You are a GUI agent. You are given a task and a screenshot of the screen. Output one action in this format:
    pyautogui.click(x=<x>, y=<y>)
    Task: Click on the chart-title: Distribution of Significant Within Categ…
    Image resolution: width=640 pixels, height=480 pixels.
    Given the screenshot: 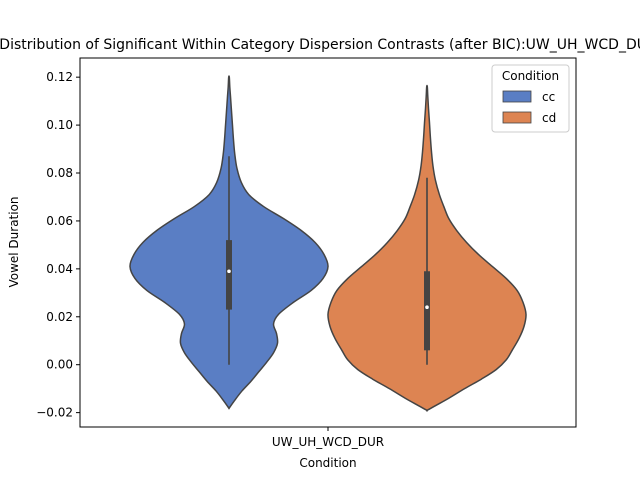 What is the action you would take?
    pyautogui.click(x=320, y=45)
    